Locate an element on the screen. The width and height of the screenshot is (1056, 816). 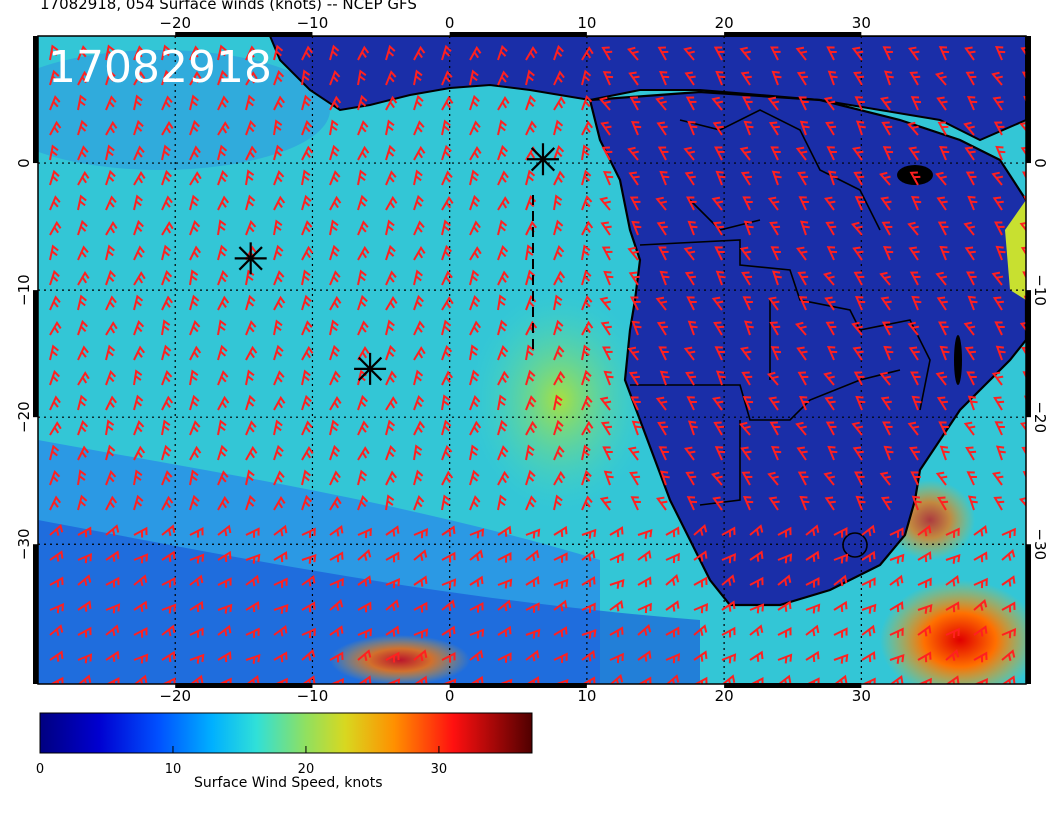
frame-bar-bottom is located at coordinates (244, 685).